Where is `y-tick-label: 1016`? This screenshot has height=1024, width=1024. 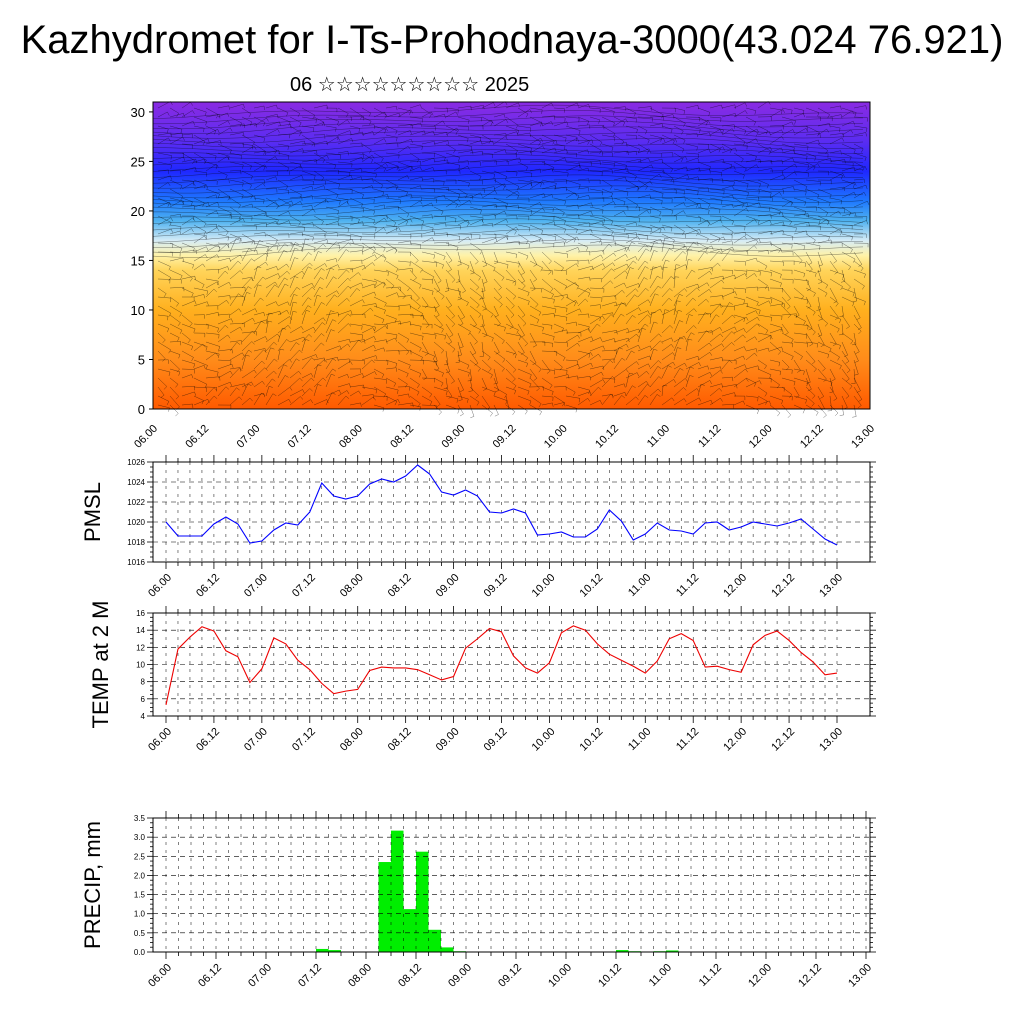 y-tick-label: 1016 is located at coordinates (136, 562).